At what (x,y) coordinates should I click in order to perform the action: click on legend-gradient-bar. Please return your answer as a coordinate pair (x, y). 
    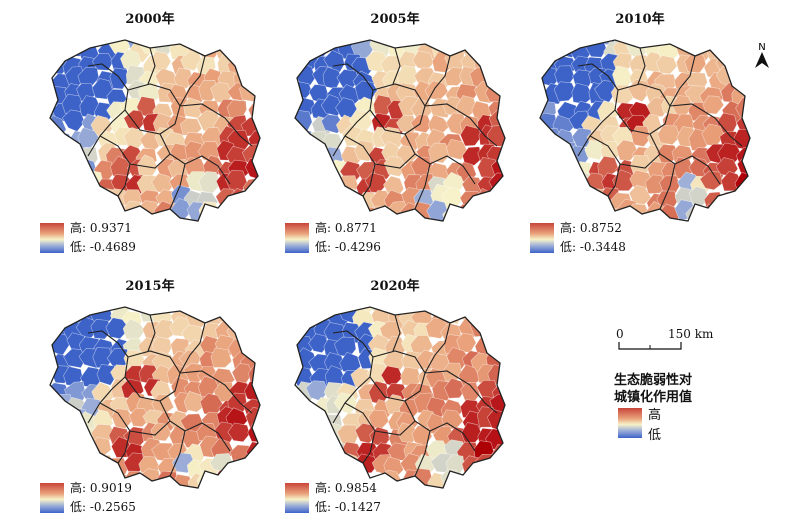
    Looking at the image, I should click on (52, 498).